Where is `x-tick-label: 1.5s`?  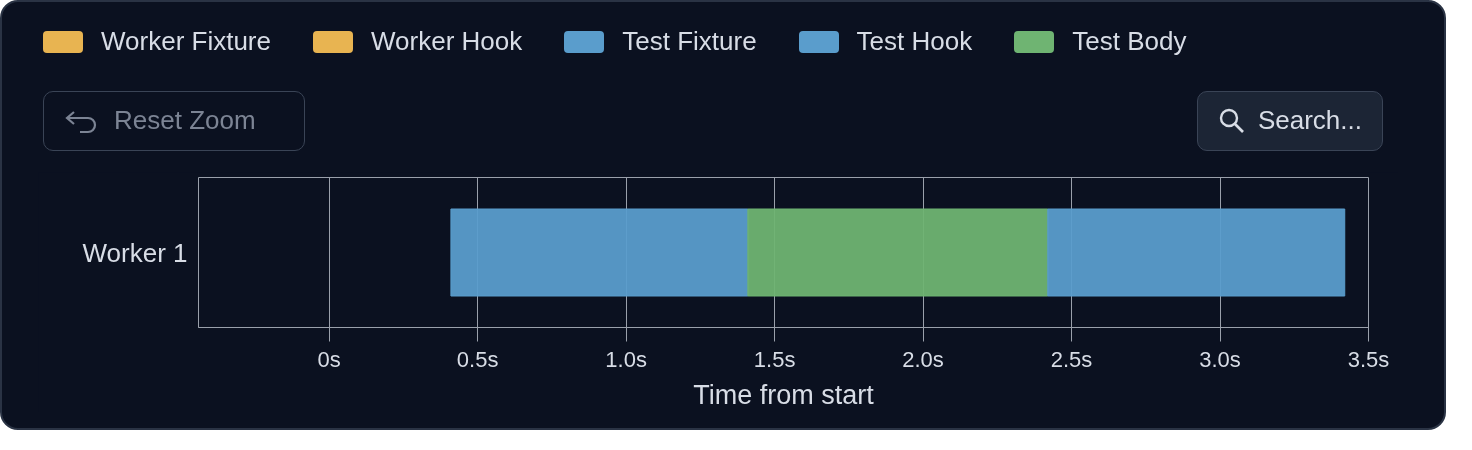 x-tick-label: 1.5s is located at coordinates (774, 359).